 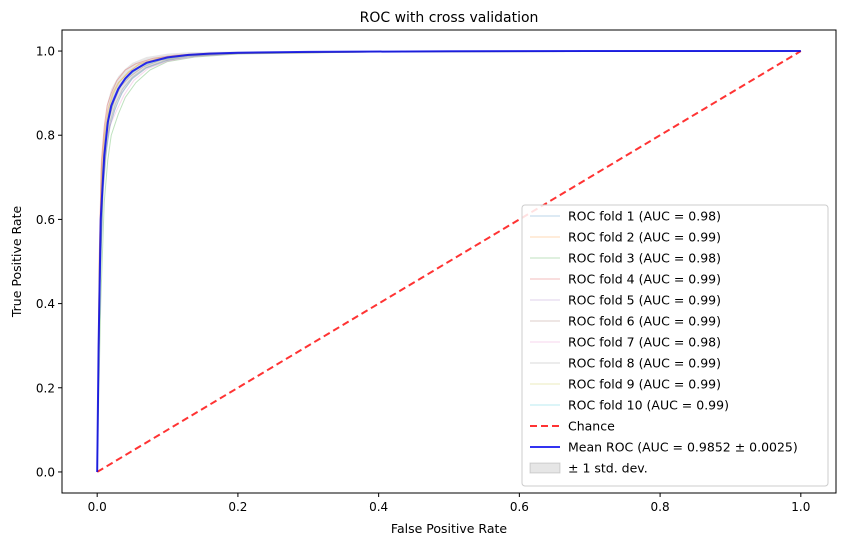 What do you see at coordinates (608, 468) in the screenshot?
I see `legend-entry-label: ± 1 std. dev.` at bounding box center [608, 468].